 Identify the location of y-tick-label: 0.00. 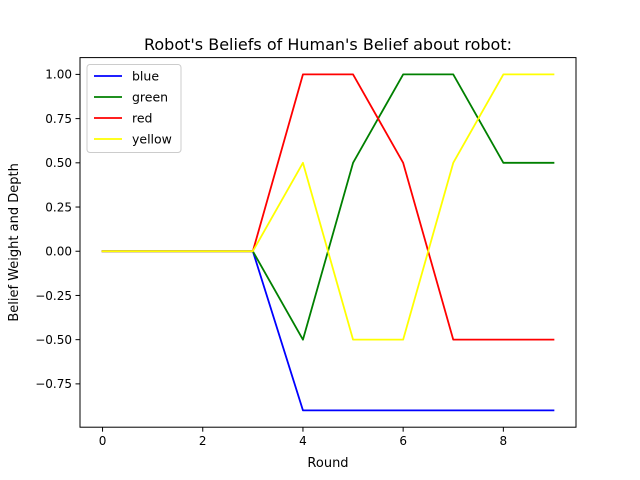
(58, 252).